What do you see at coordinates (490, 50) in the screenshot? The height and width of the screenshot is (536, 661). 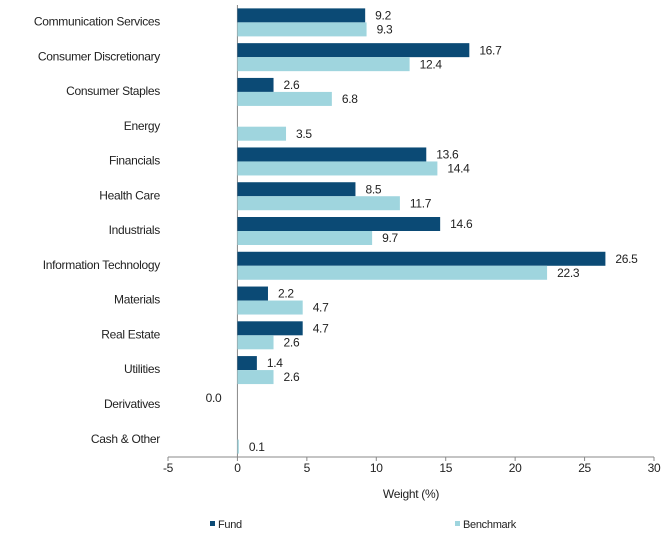 I see `value-label: 16.7` at bounding box center [490, 50].